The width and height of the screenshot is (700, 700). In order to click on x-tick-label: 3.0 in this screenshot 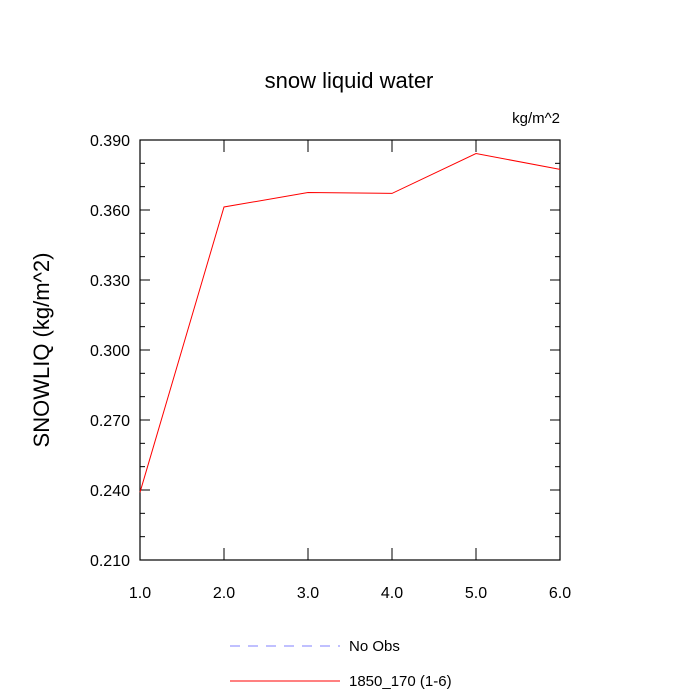, I will do `click(308, 593)`.